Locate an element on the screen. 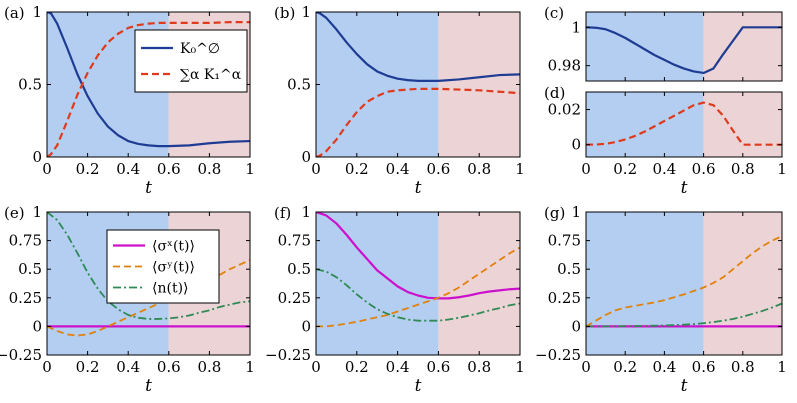 The width and height of the screenshot is (797, 403). panel-label: (a) is located at coordinates (14, 13).